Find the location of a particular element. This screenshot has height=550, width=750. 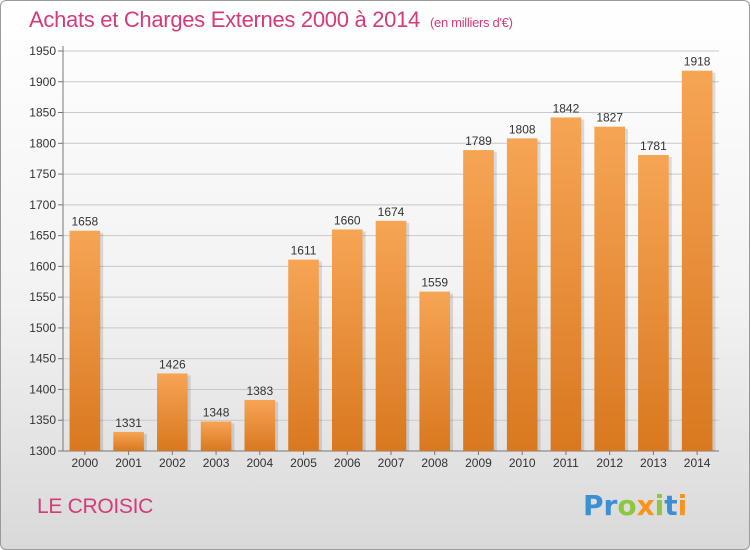

x-tick-label: 2006 is located at coordinates (347, 463).